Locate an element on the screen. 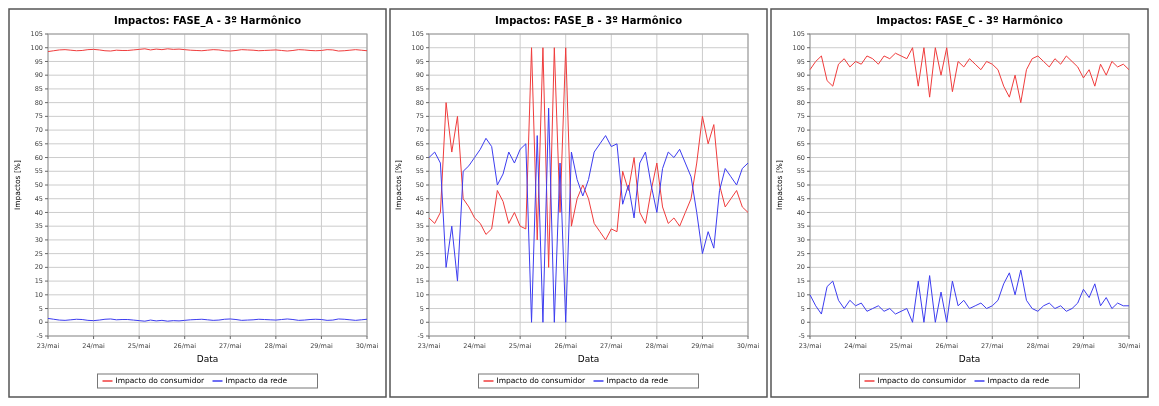  chart-title: Impactos: FASE_A - 3º Harmônico is located at coordinates (207, 21).